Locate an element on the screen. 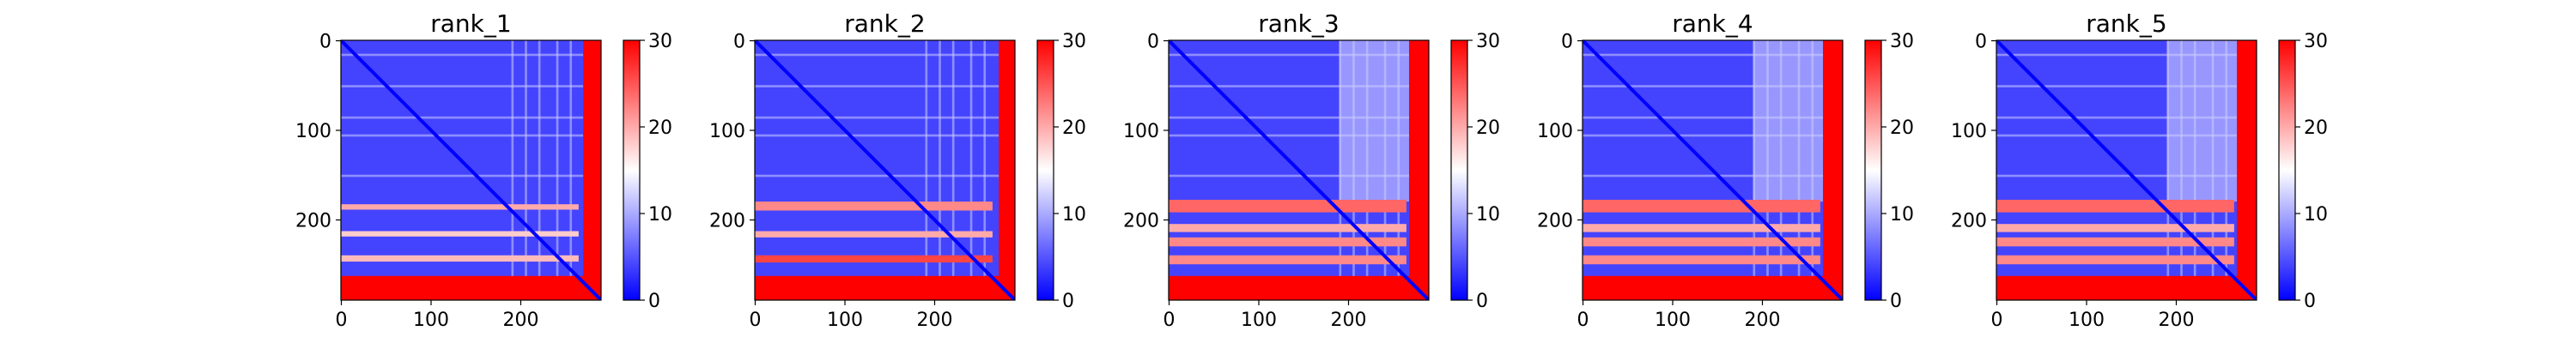 The image size is (2576, 343). heatmap-col-band is located at coordinates (1833, 170).